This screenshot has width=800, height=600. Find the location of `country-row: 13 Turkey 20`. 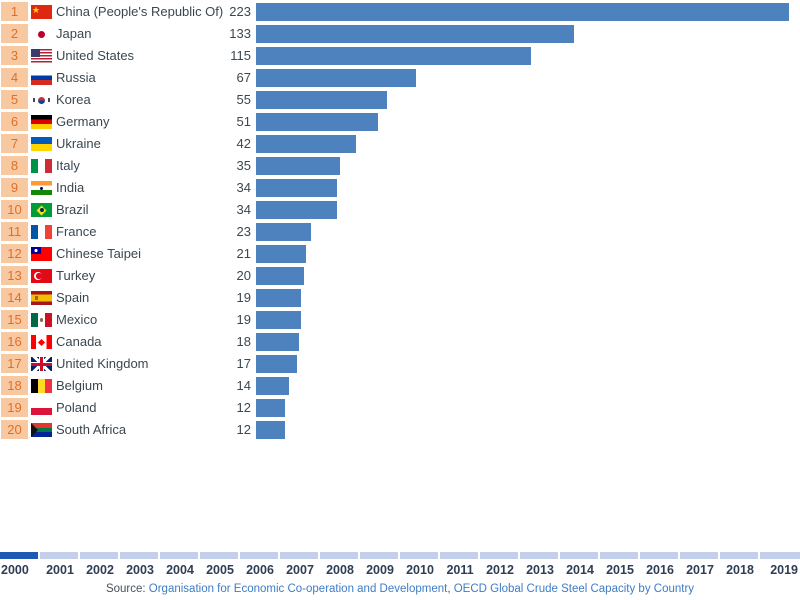

country-row: 13 Turkey 20 is located at coordinates (400, 276).